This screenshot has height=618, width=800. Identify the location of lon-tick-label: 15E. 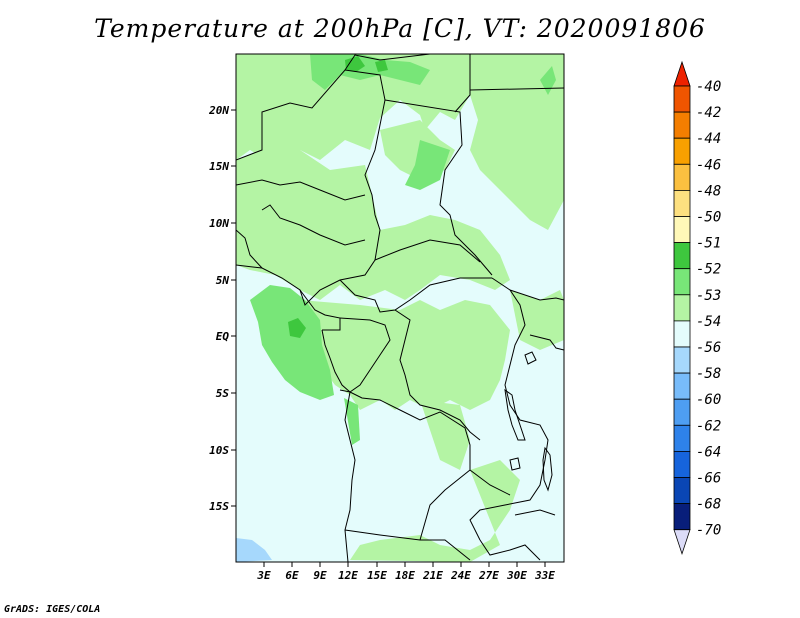
(377, 575).